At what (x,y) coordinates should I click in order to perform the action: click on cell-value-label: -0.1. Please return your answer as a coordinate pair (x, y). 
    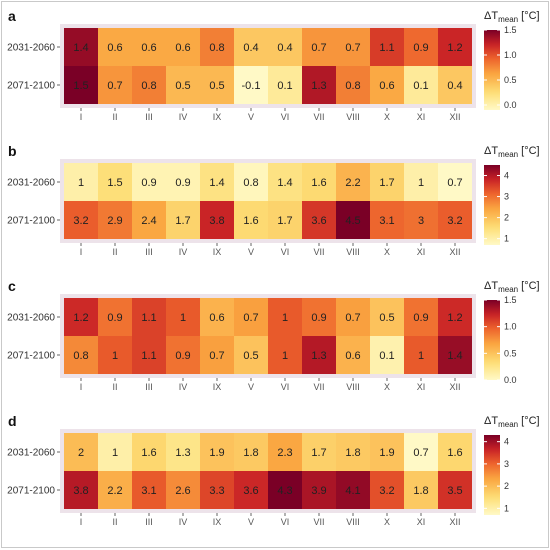
    Looking at the image, I should click on (251, 86).